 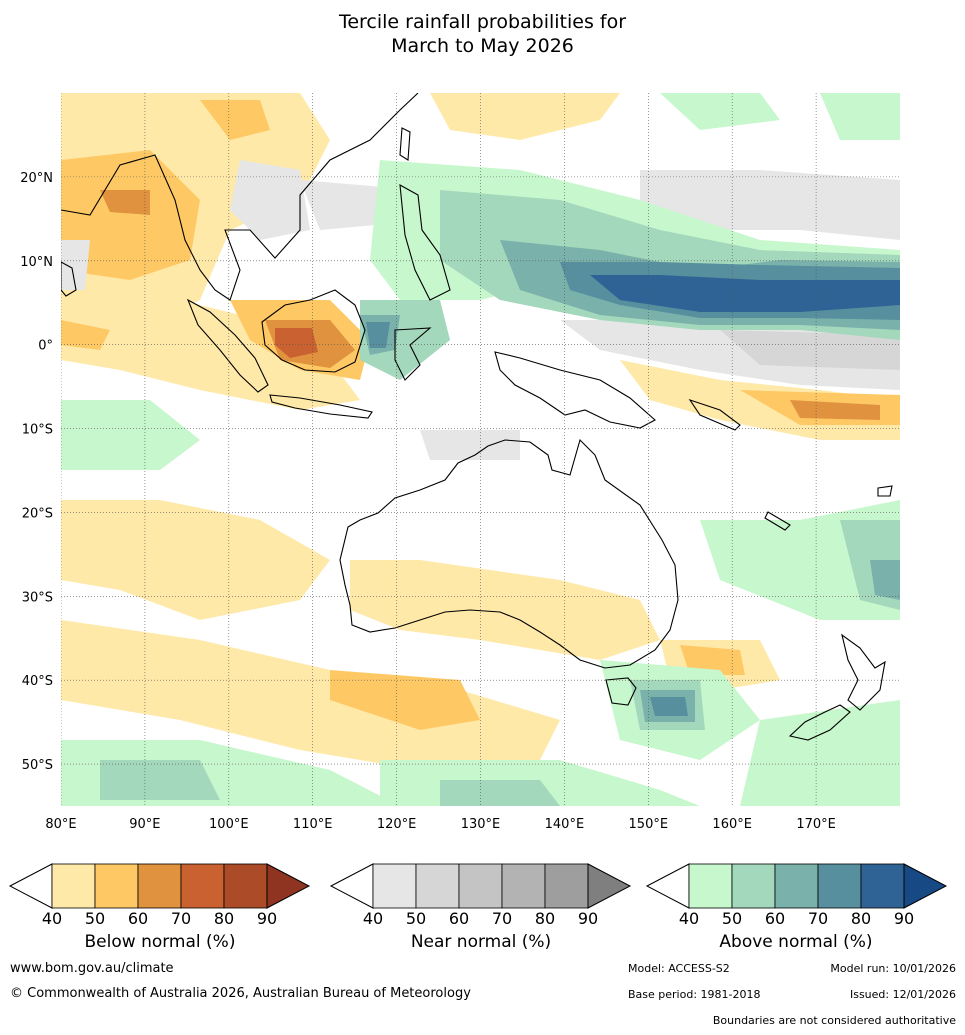 I want to click on issued-date: Issued: 12/01/2026, so click(x=902, y=994).